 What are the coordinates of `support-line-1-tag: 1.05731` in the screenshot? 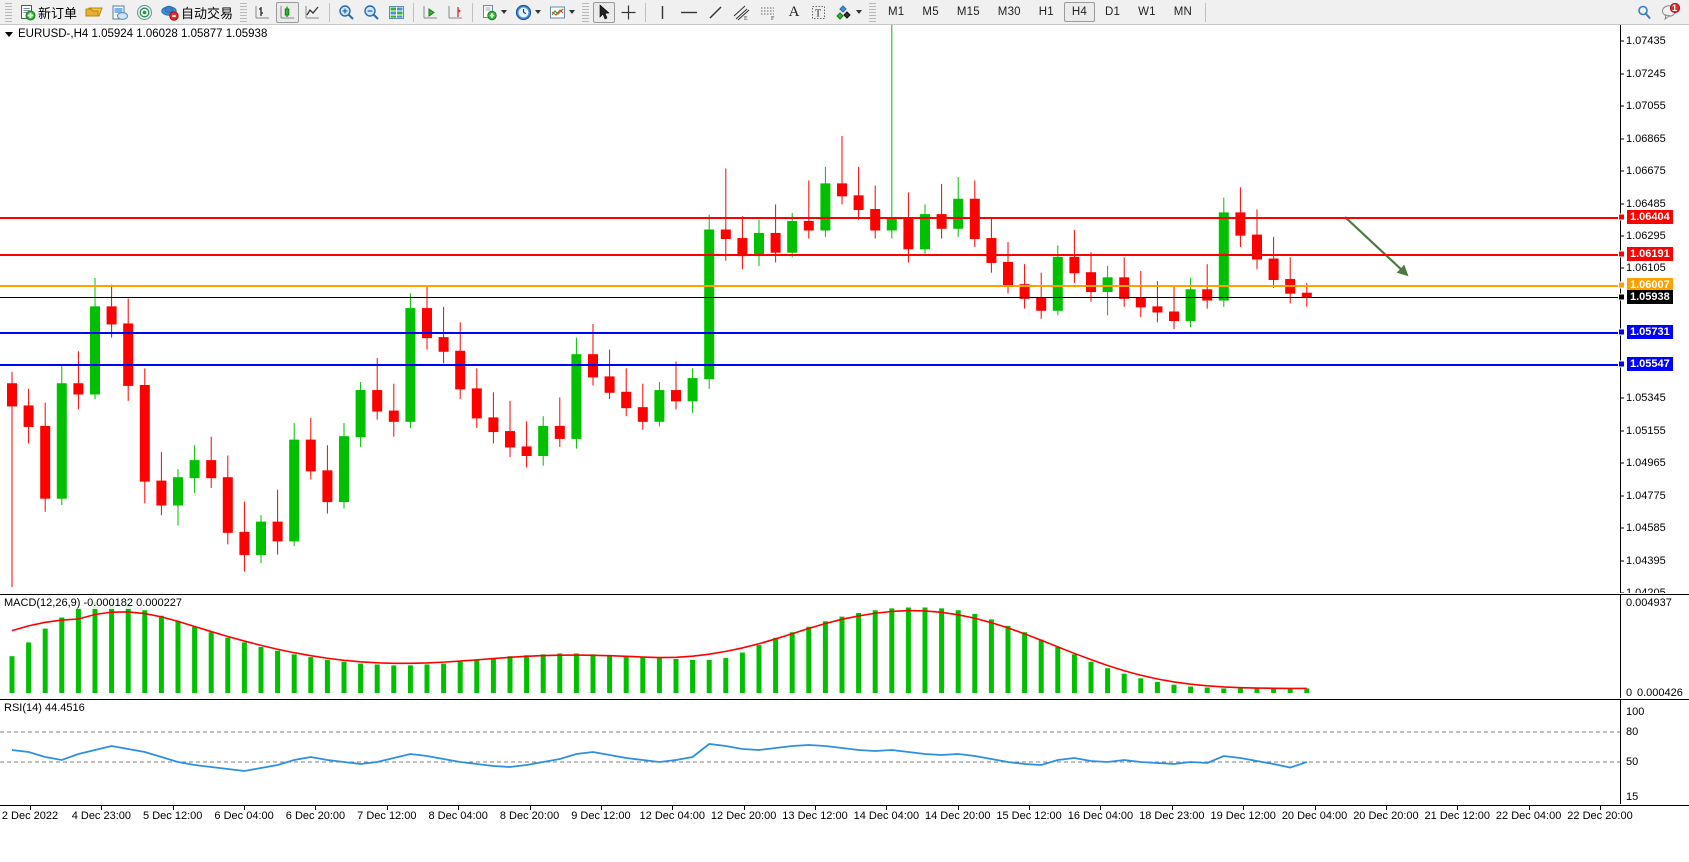 It's located at (1650, 332).